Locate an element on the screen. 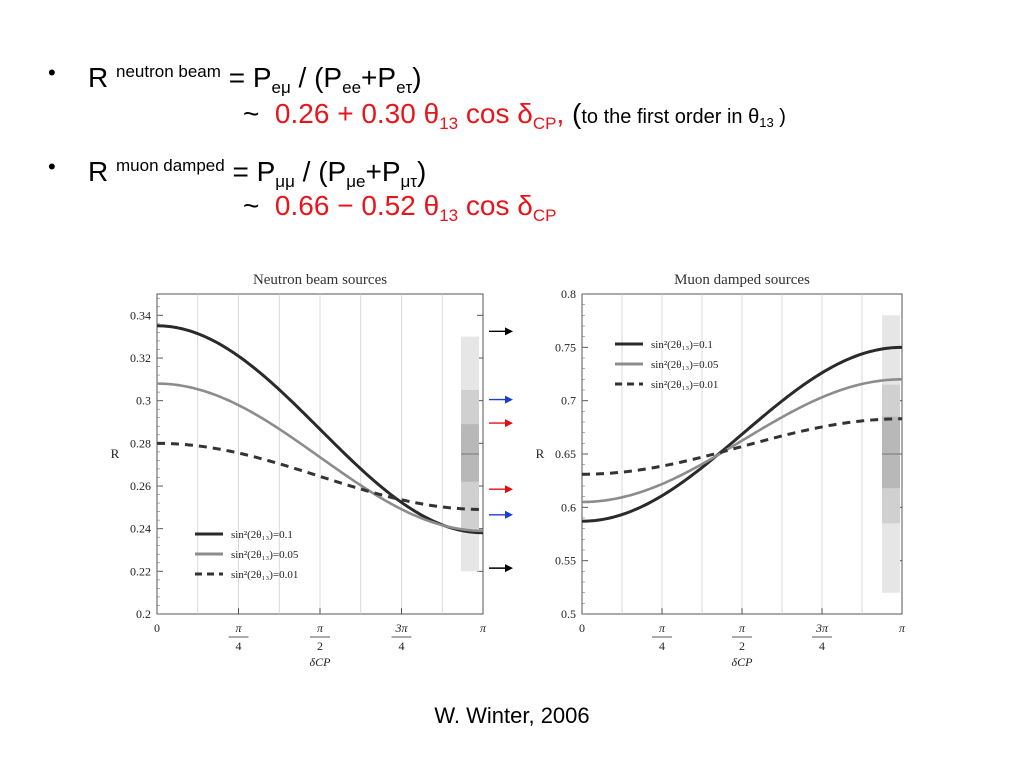 The image size is (1024, 768). sub: μμ is located at coordinates (285, 181).